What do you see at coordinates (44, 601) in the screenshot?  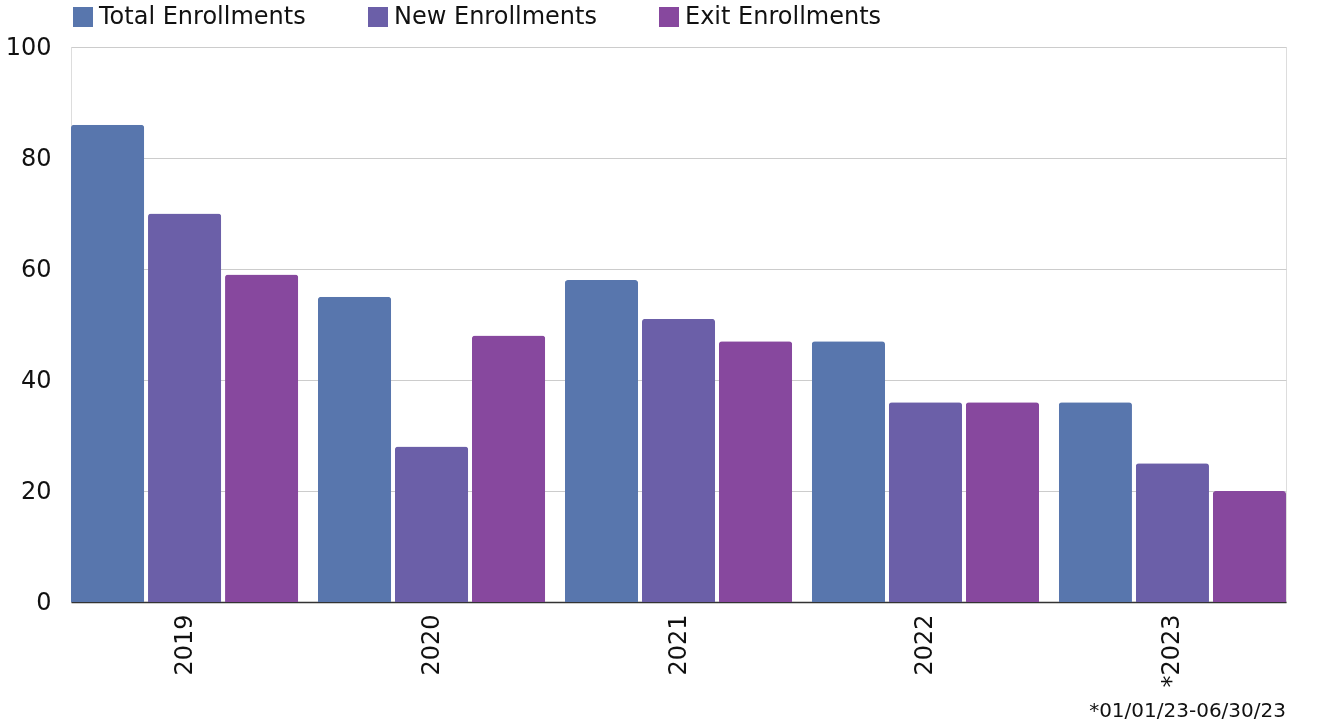 I see `y-tick-label: 0` at bounding box center [44, 601].